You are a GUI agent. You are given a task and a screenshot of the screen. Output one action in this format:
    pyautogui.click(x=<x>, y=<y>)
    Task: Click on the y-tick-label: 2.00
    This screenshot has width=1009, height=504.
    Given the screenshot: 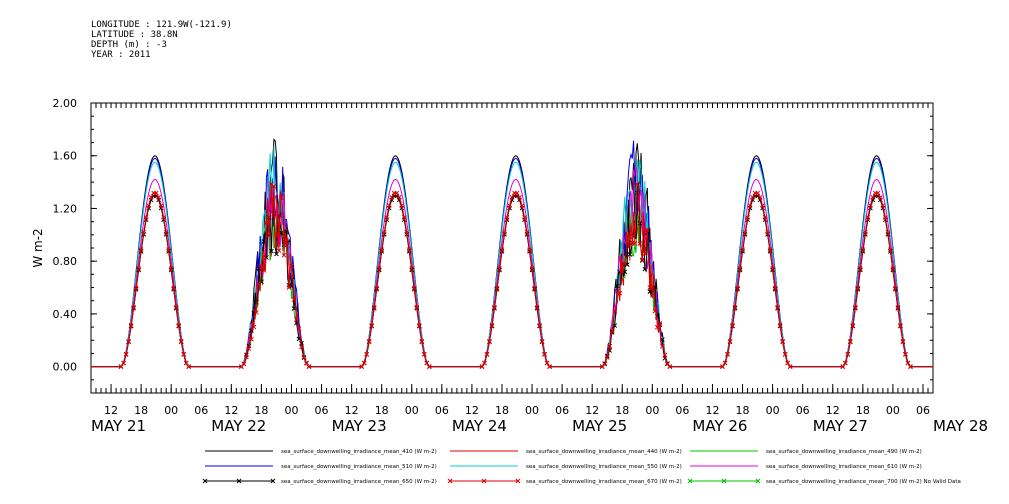 What is the action you would take?
    pyautogui.click(x=65, y=103)
    